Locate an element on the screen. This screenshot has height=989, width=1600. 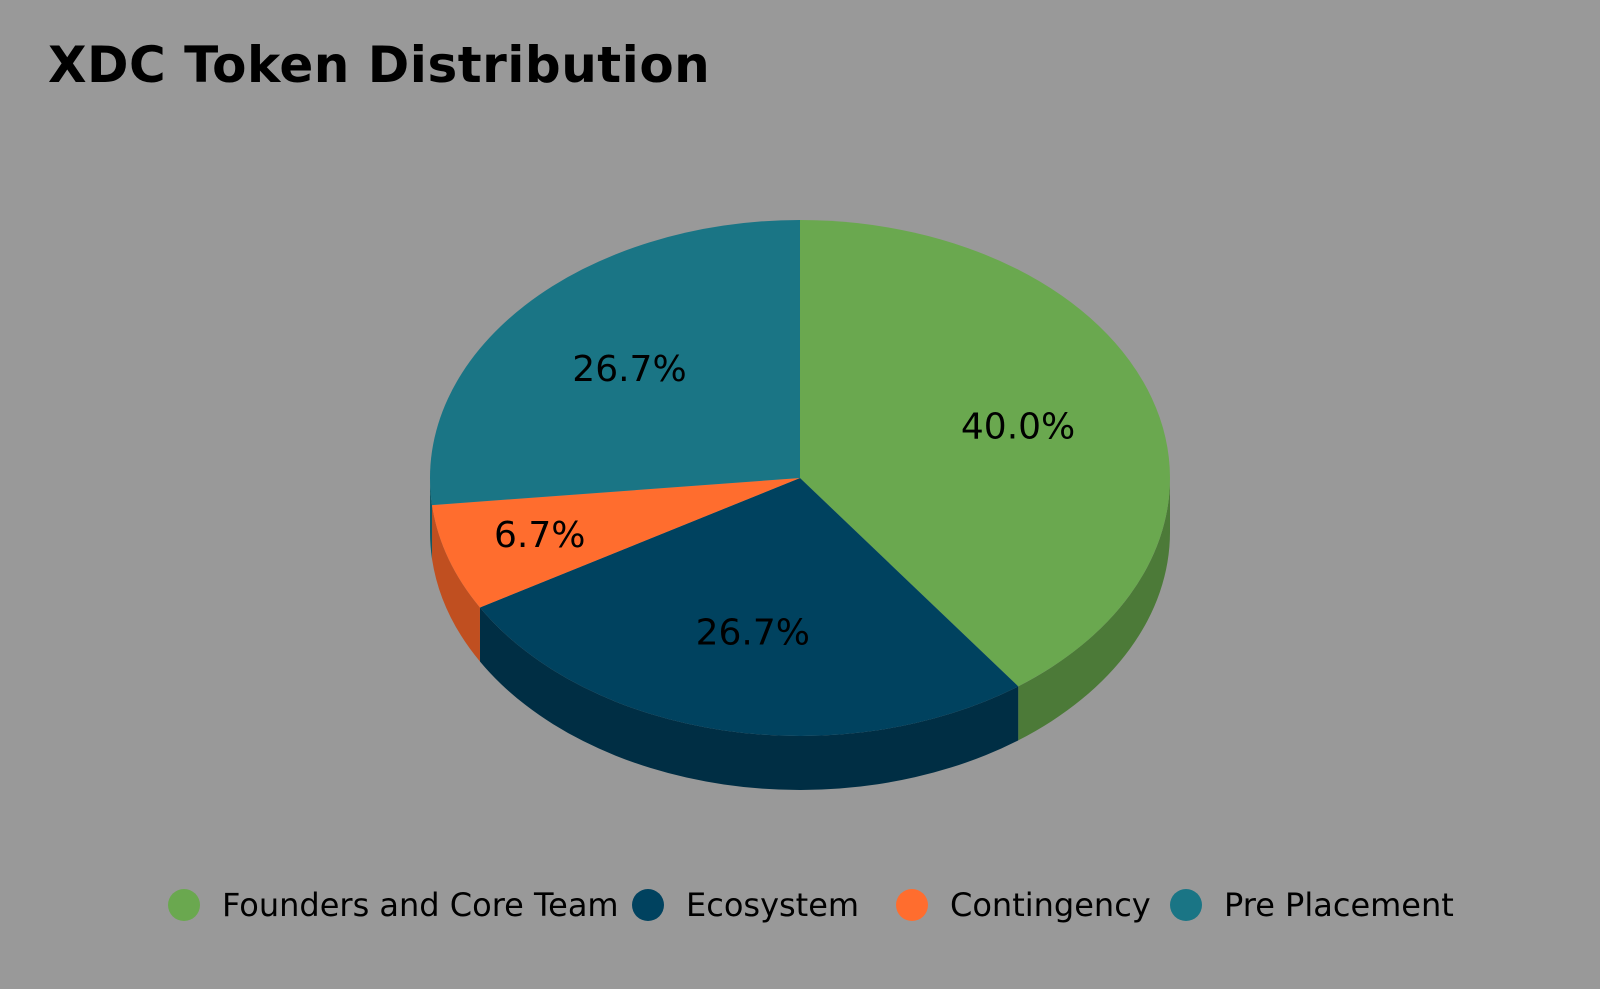
chart-title: XDC Token Distribution is located at coordinates (379, 65).